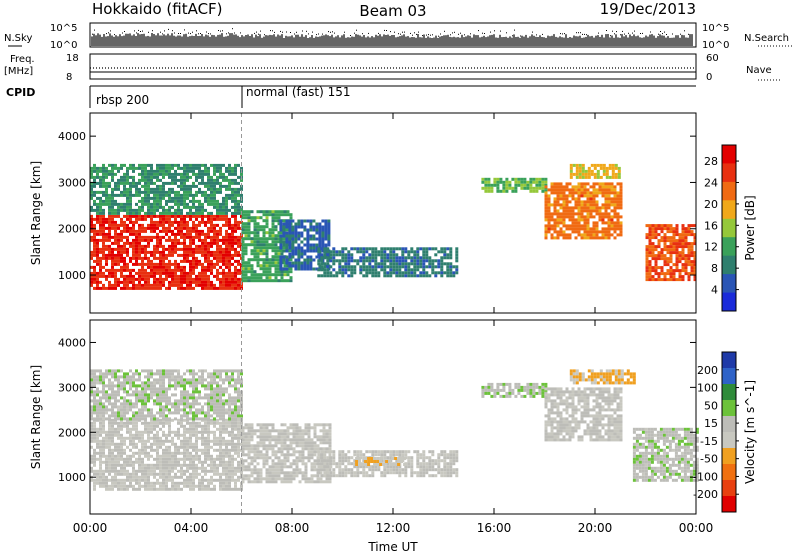 Image resolution: width=800 pixels, height=554 pixels. Describe the element at coordinates (714, 290) in the screenshot. I see `power-colorbar-tick-label-0: 4` at that location.